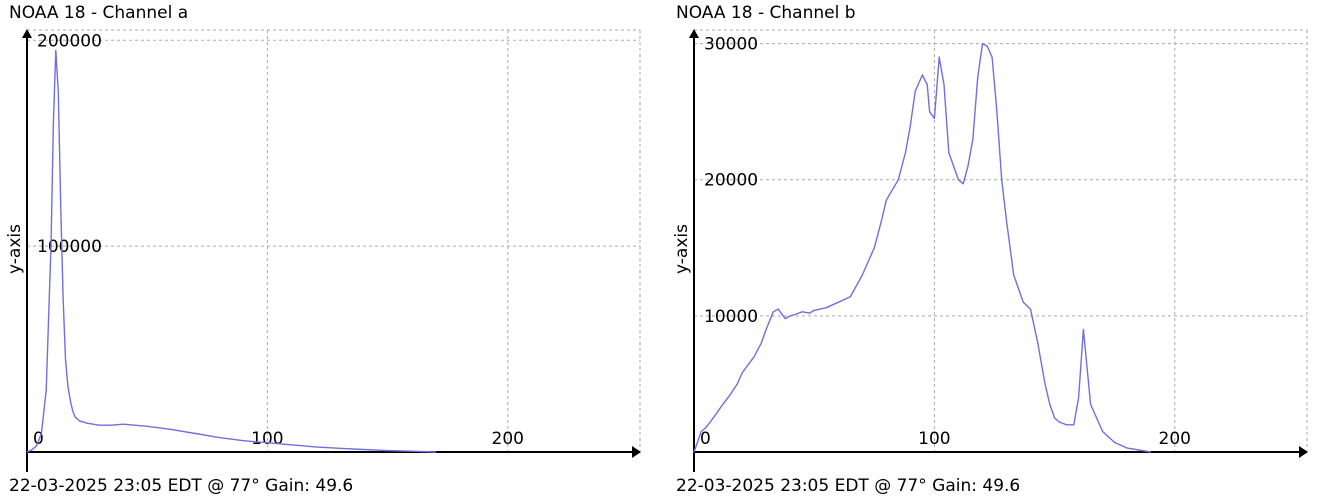  What do you see at coordinates (99, 13) in the screenshot?
I see `chart-title-a: NOAA 18 - Channel a` at bounding box center [99, 13].